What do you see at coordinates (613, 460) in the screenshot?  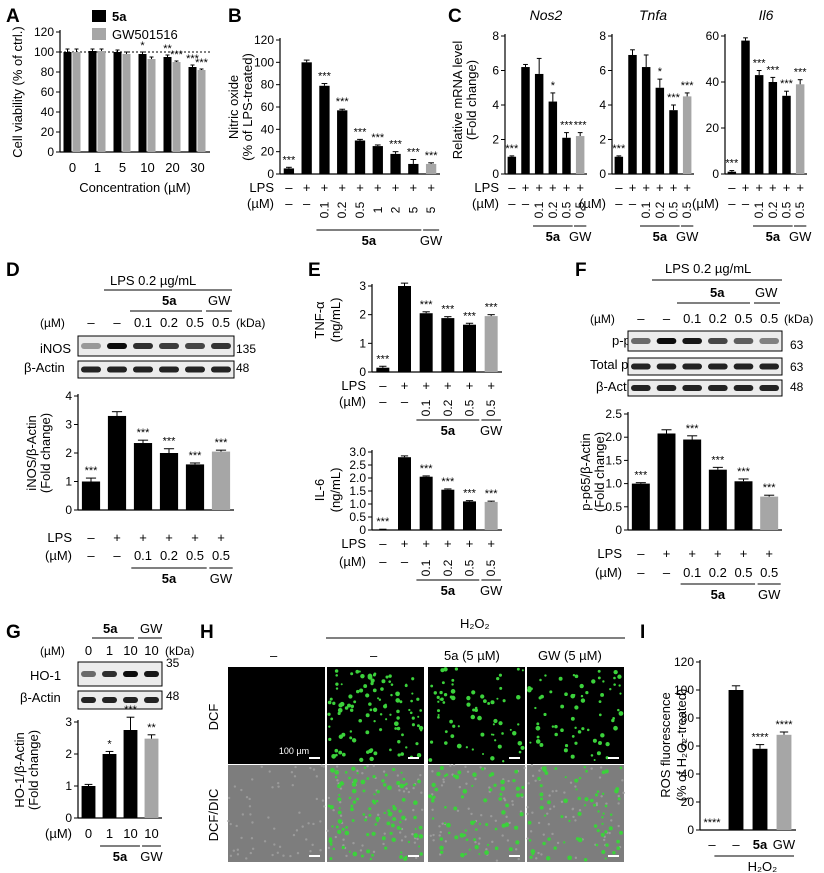 I see `F-ytick-label-3: 1.5` at bounding box center [613, 460].